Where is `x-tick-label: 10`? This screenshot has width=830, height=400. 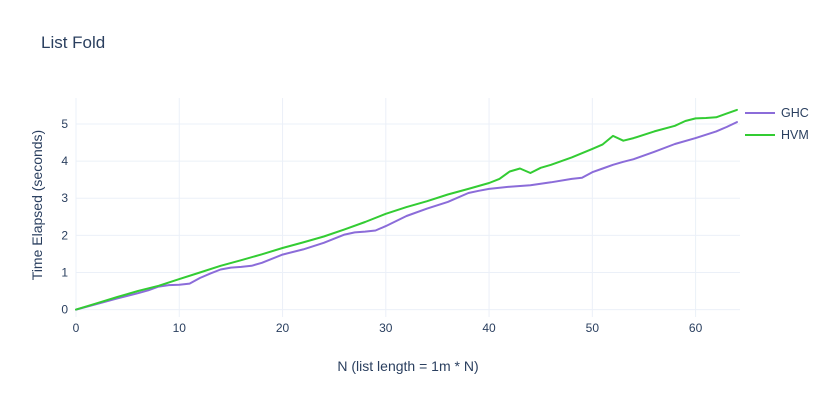 x-tick-label: 10 is located at coordinates (180, 328).